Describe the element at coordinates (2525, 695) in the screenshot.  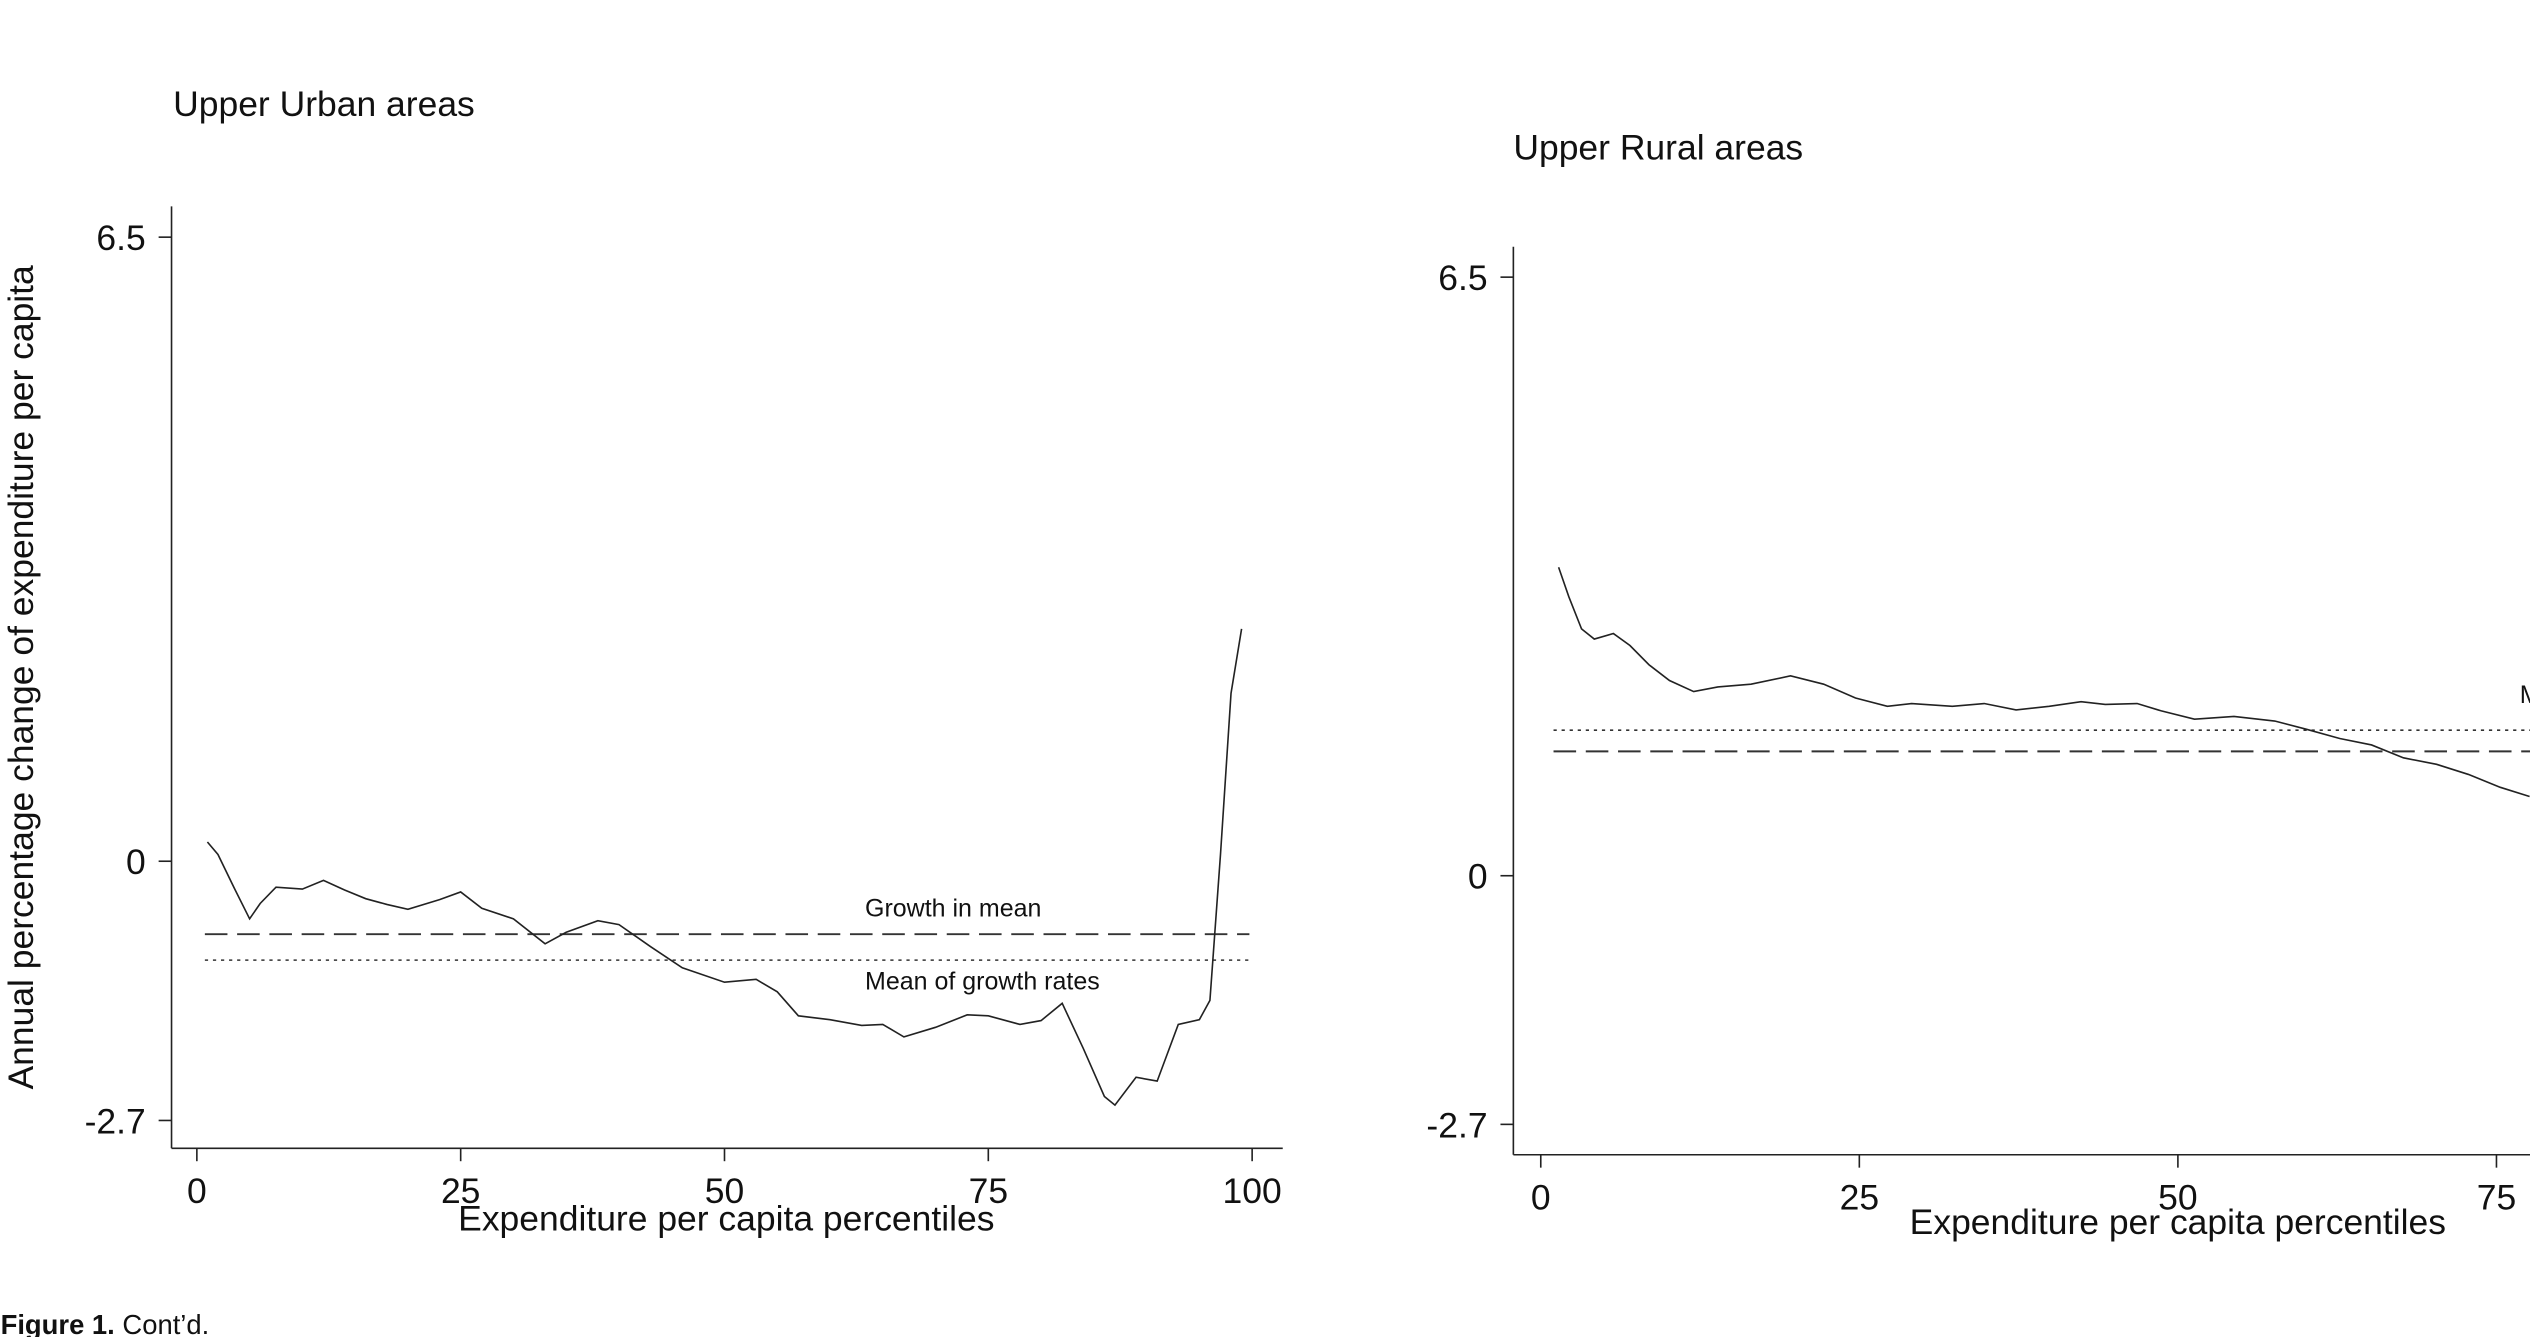
I see `reference-label: M` at that location.